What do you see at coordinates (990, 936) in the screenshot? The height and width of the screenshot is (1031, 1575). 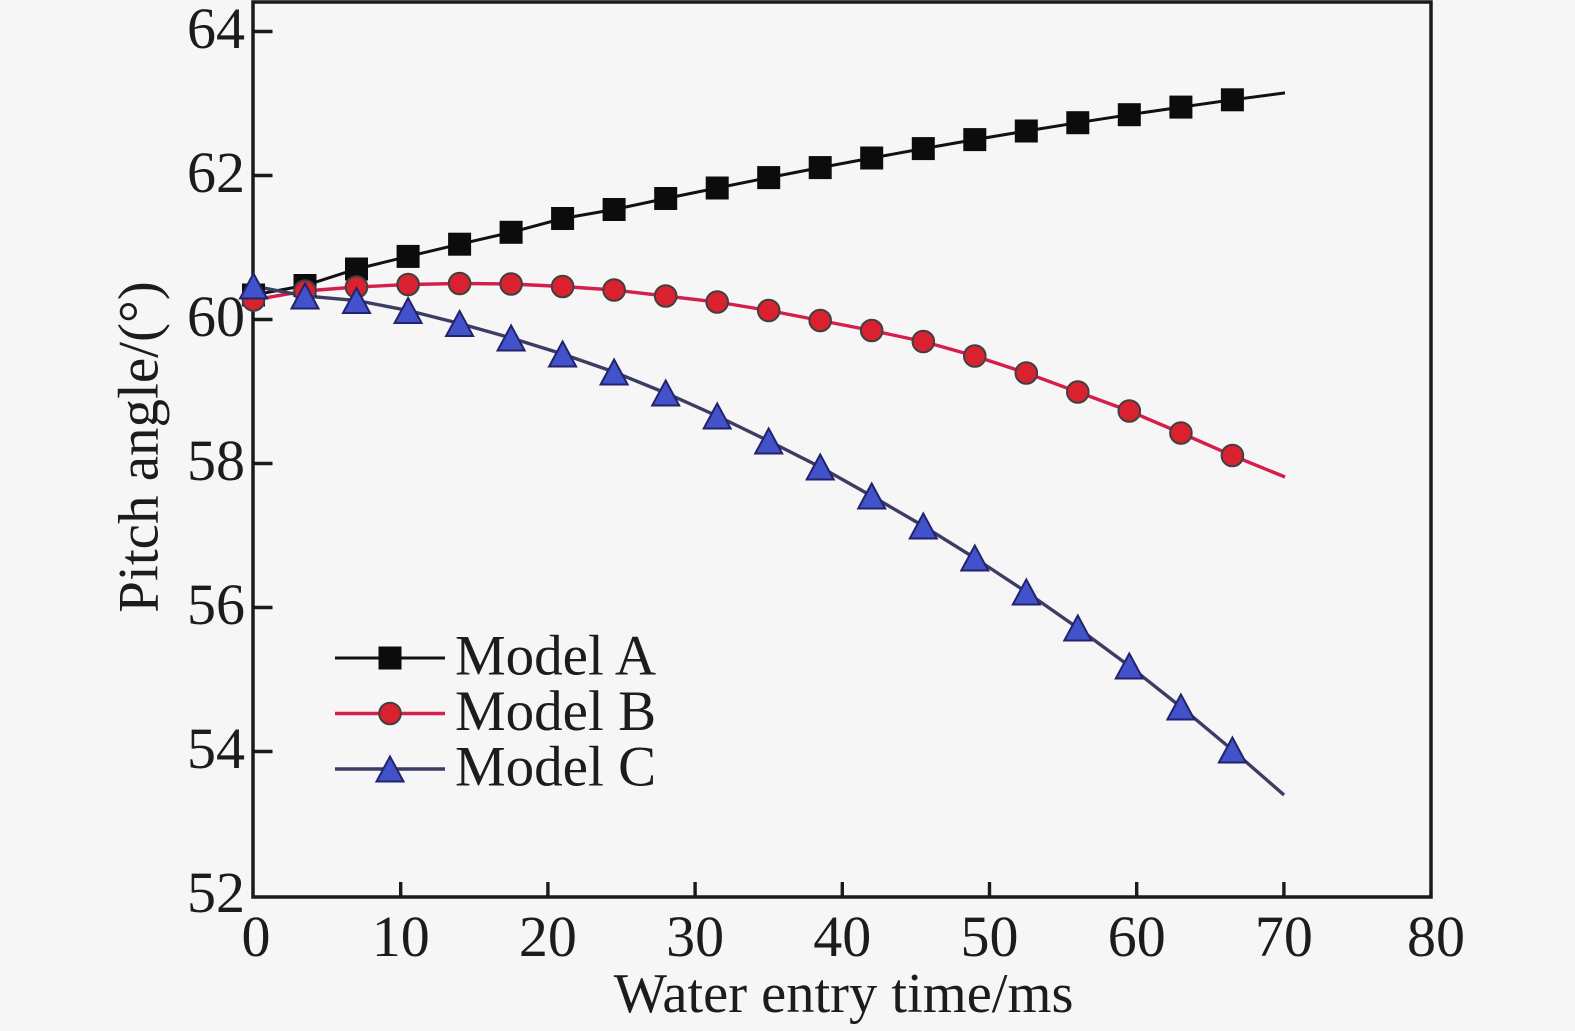 I see `svg-text: 50` at bounding box center [990, 936].